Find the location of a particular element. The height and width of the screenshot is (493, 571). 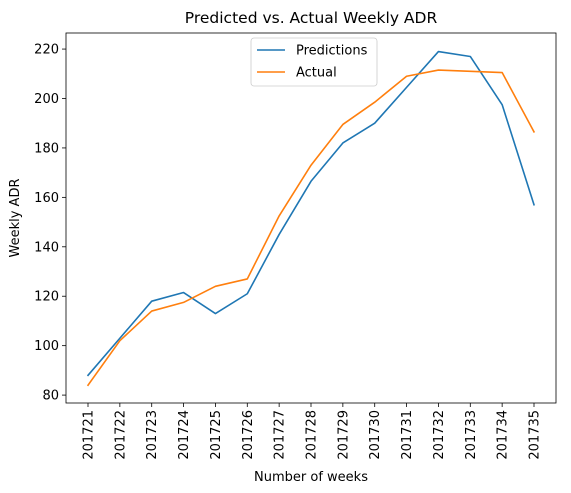

legend-label: Predictions is located at coordinates (332, 51).